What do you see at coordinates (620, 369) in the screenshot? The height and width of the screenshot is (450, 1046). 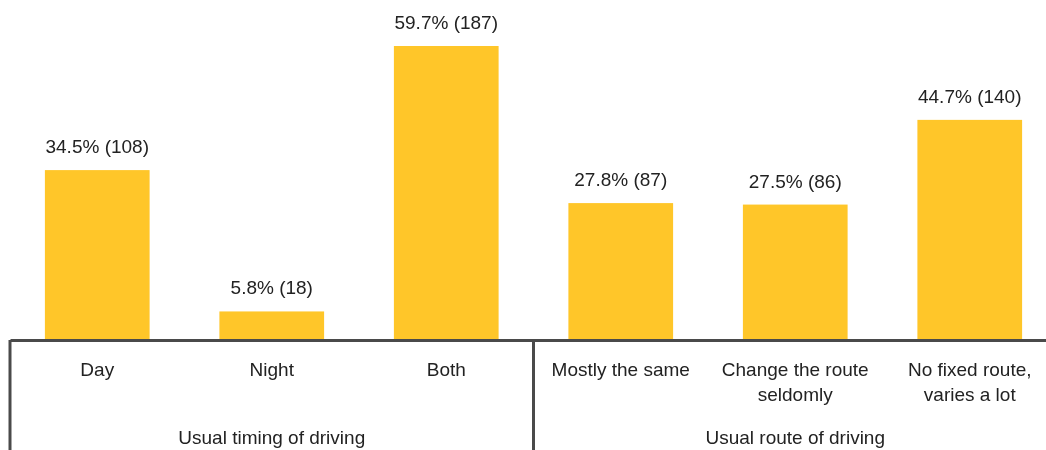 I see `x-tick-label: Mostly the same` at bounding box center [620, 369].